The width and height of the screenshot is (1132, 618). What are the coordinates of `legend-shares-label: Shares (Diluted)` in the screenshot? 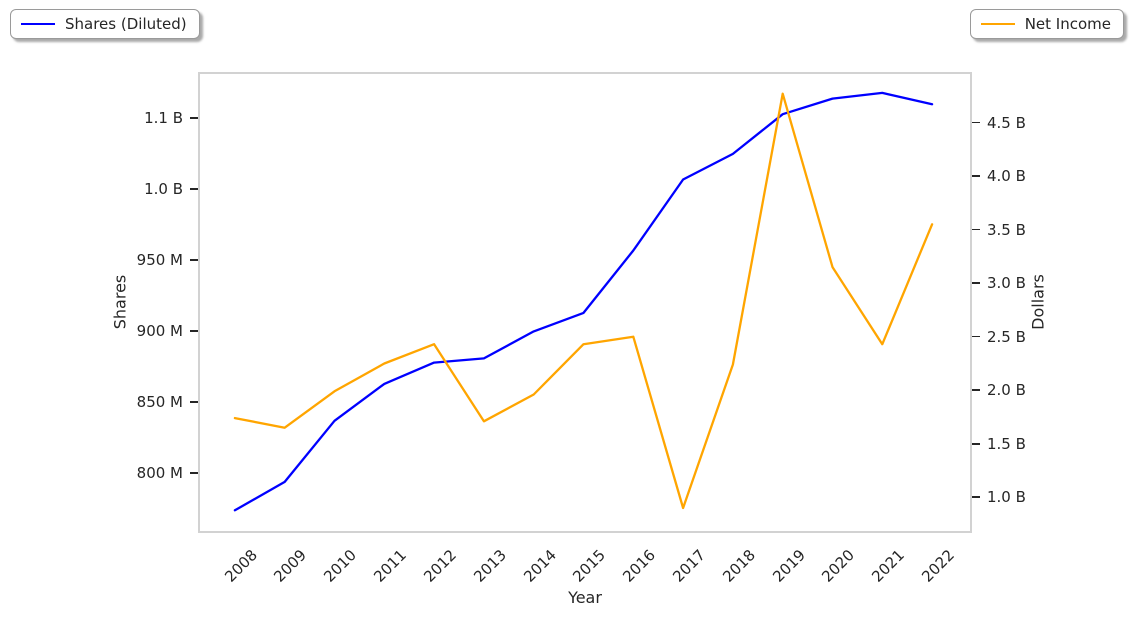 It's located at (126, 24).